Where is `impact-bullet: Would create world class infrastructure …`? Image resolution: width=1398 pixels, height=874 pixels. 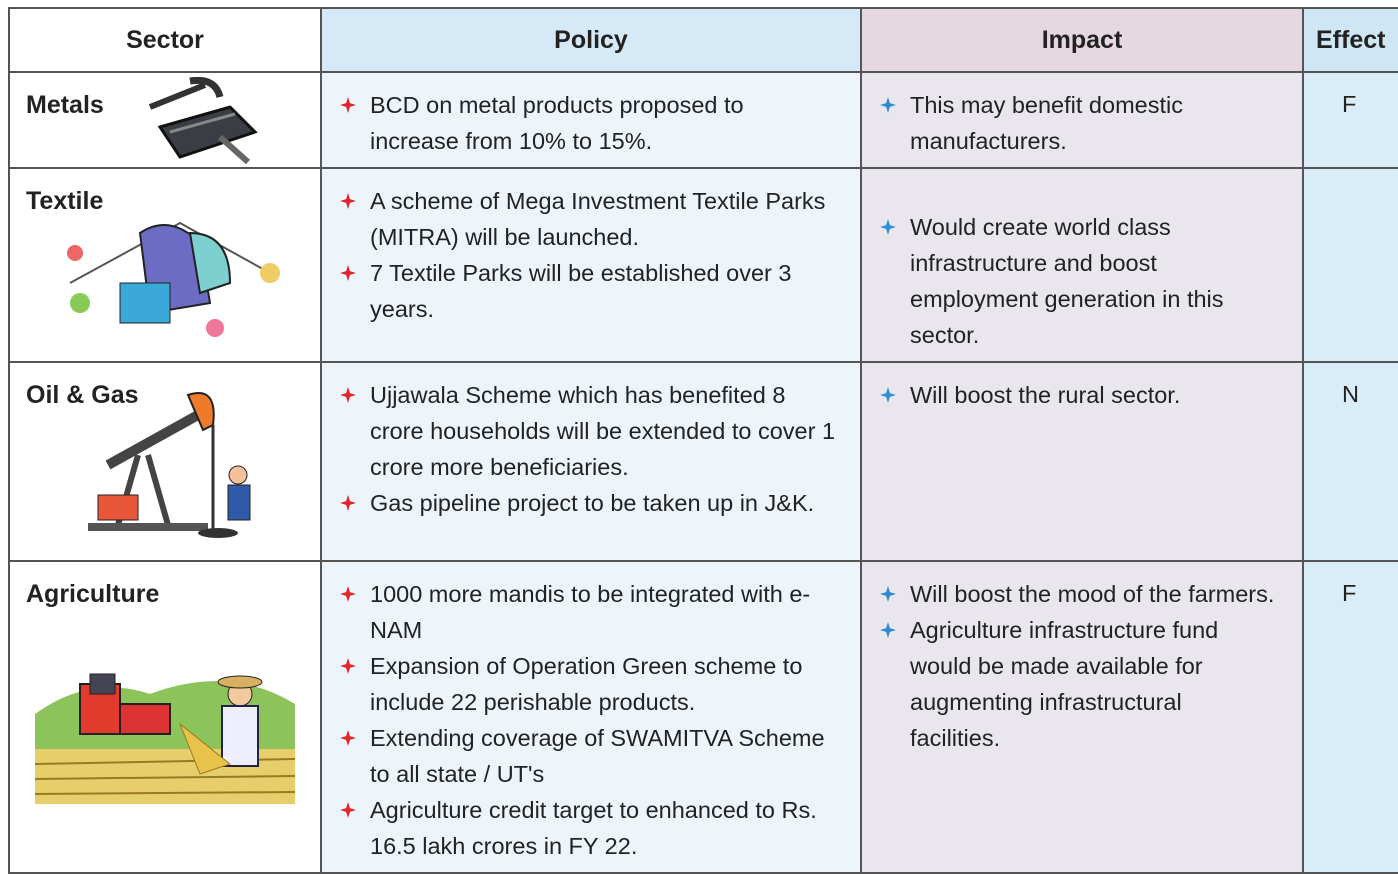 impact-bullet: Would create world class infrastructure … is located at coordinates (1077, 281).